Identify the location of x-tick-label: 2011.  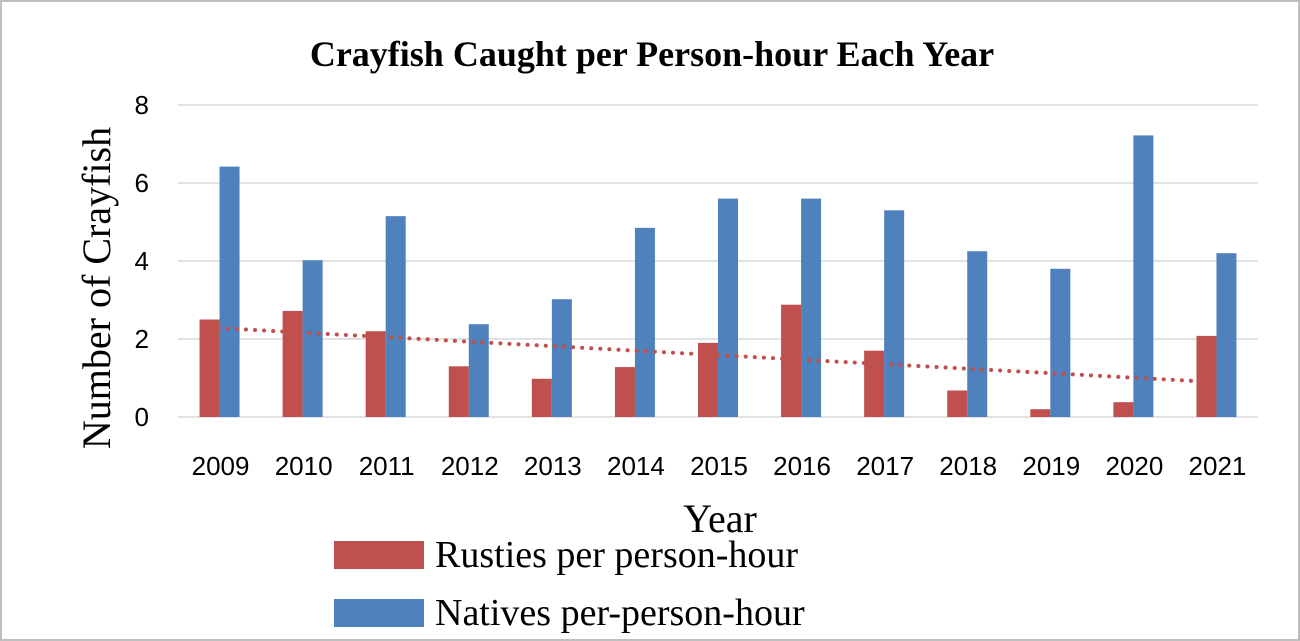
(387, 466).